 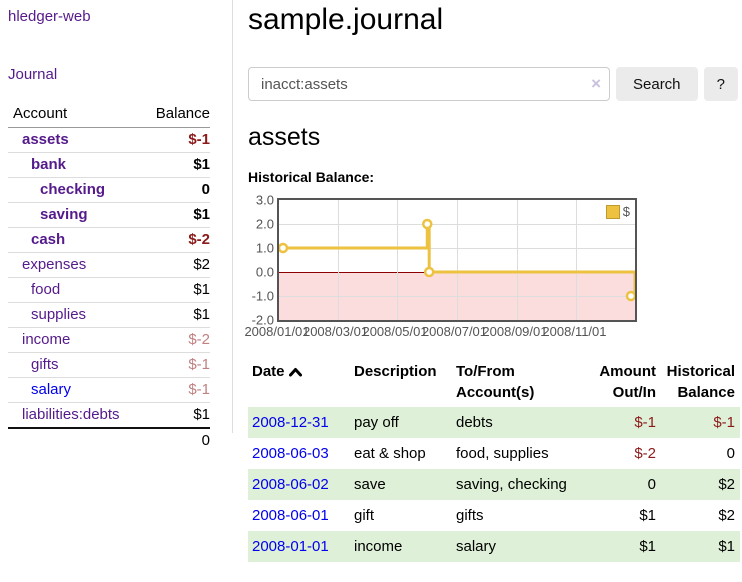 What do you see at coordinates (109, 315) in the screenshot?
I see `account-row-supplies: supplies $1` at bounding box center [109, 315].